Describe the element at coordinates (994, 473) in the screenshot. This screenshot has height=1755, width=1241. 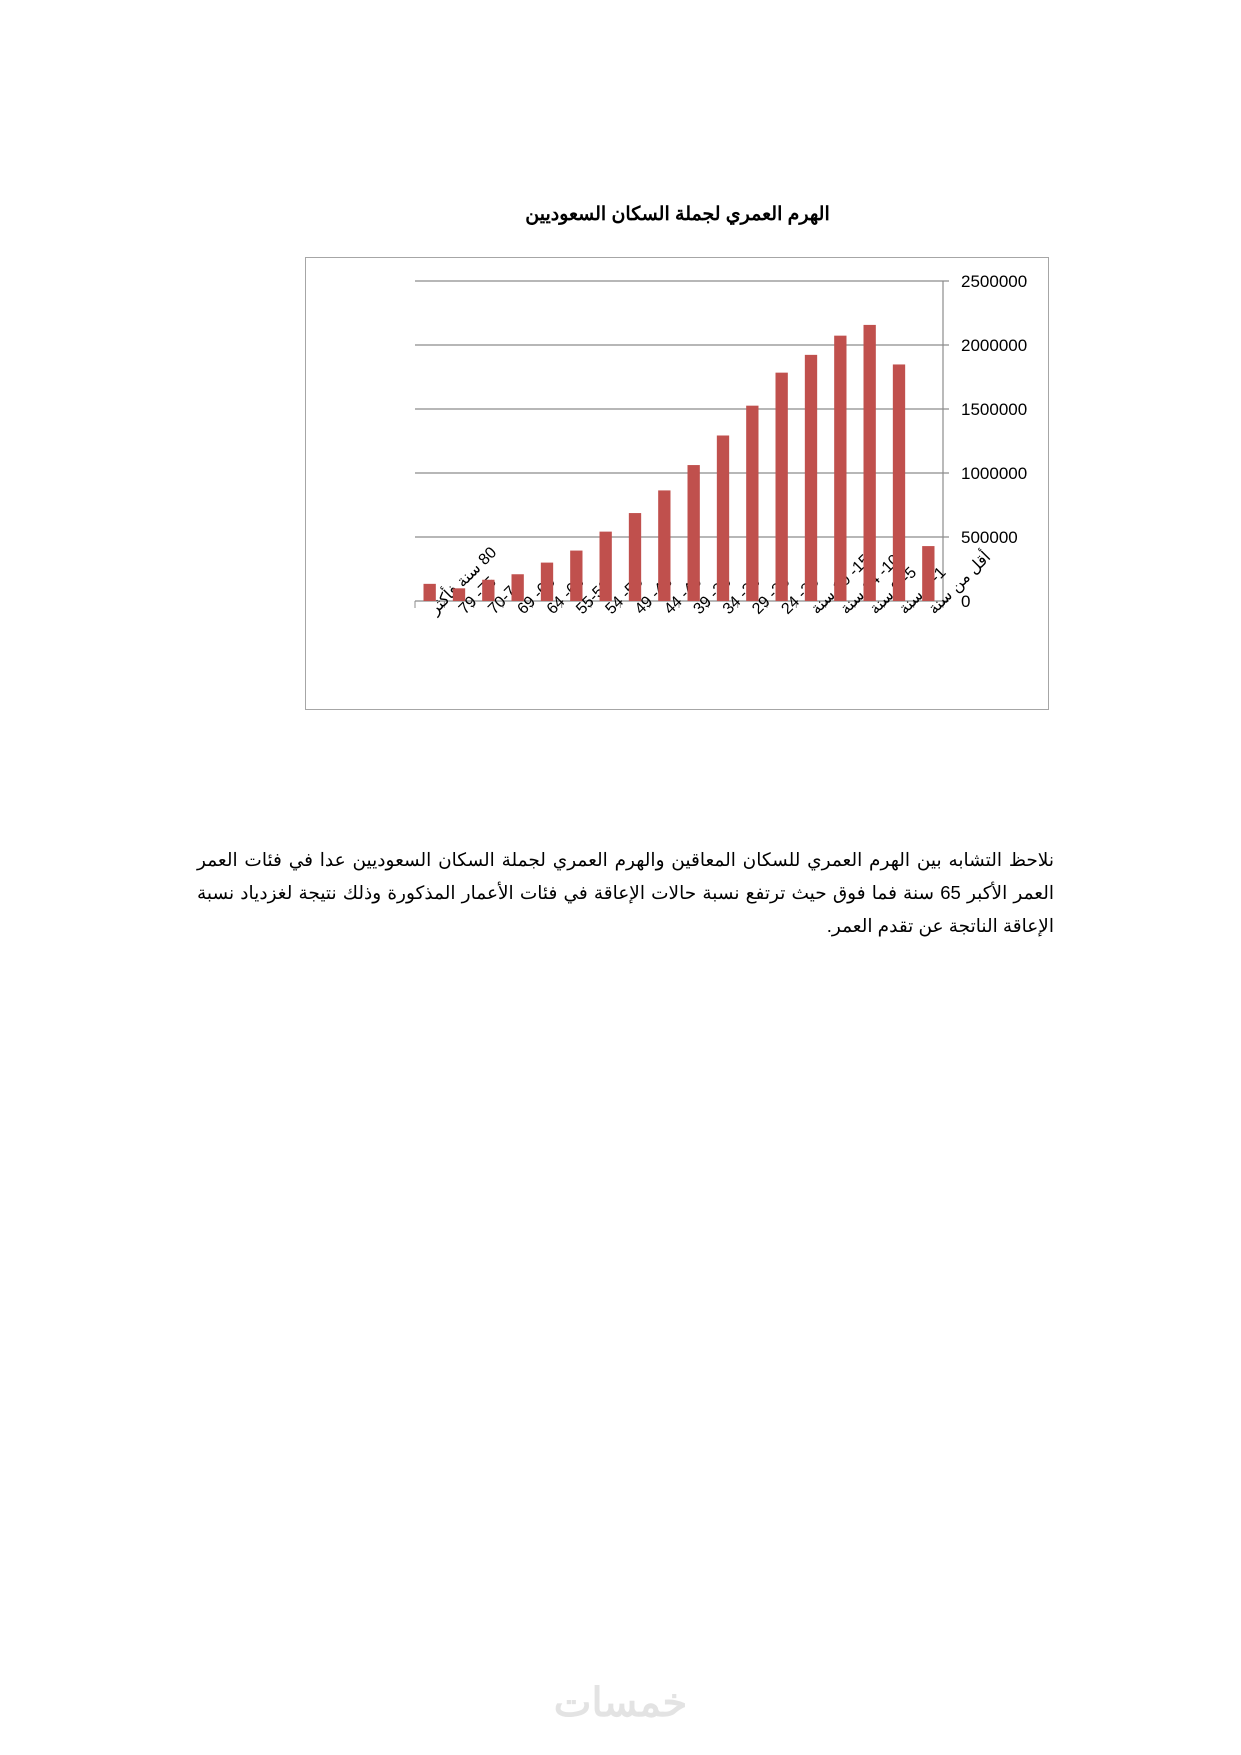
I see `y-tick-label: 1000000` at that location.